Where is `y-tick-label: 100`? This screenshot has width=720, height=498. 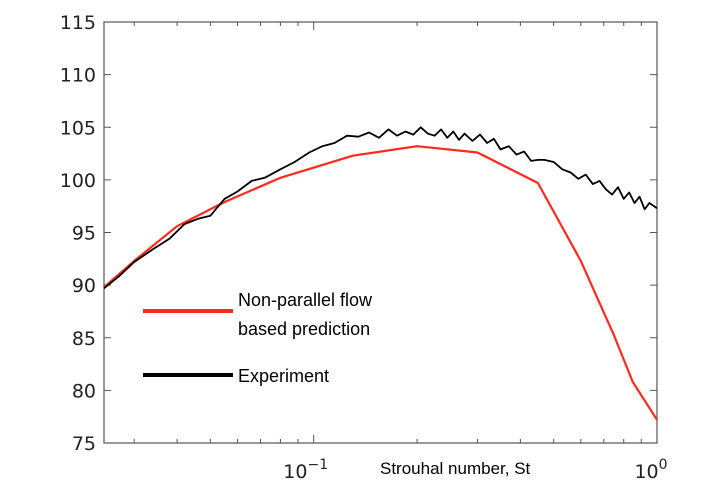
y-tick-label: 100 is located at coordinates (78, 181).